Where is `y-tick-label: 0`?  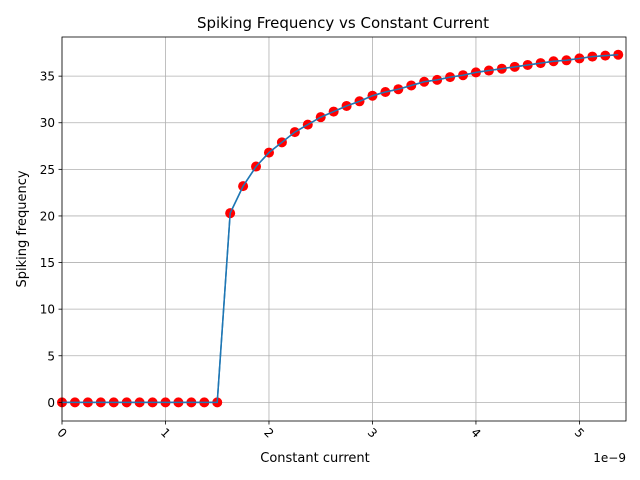 y-tick-label: 0 is located at coordinates (51, 403).